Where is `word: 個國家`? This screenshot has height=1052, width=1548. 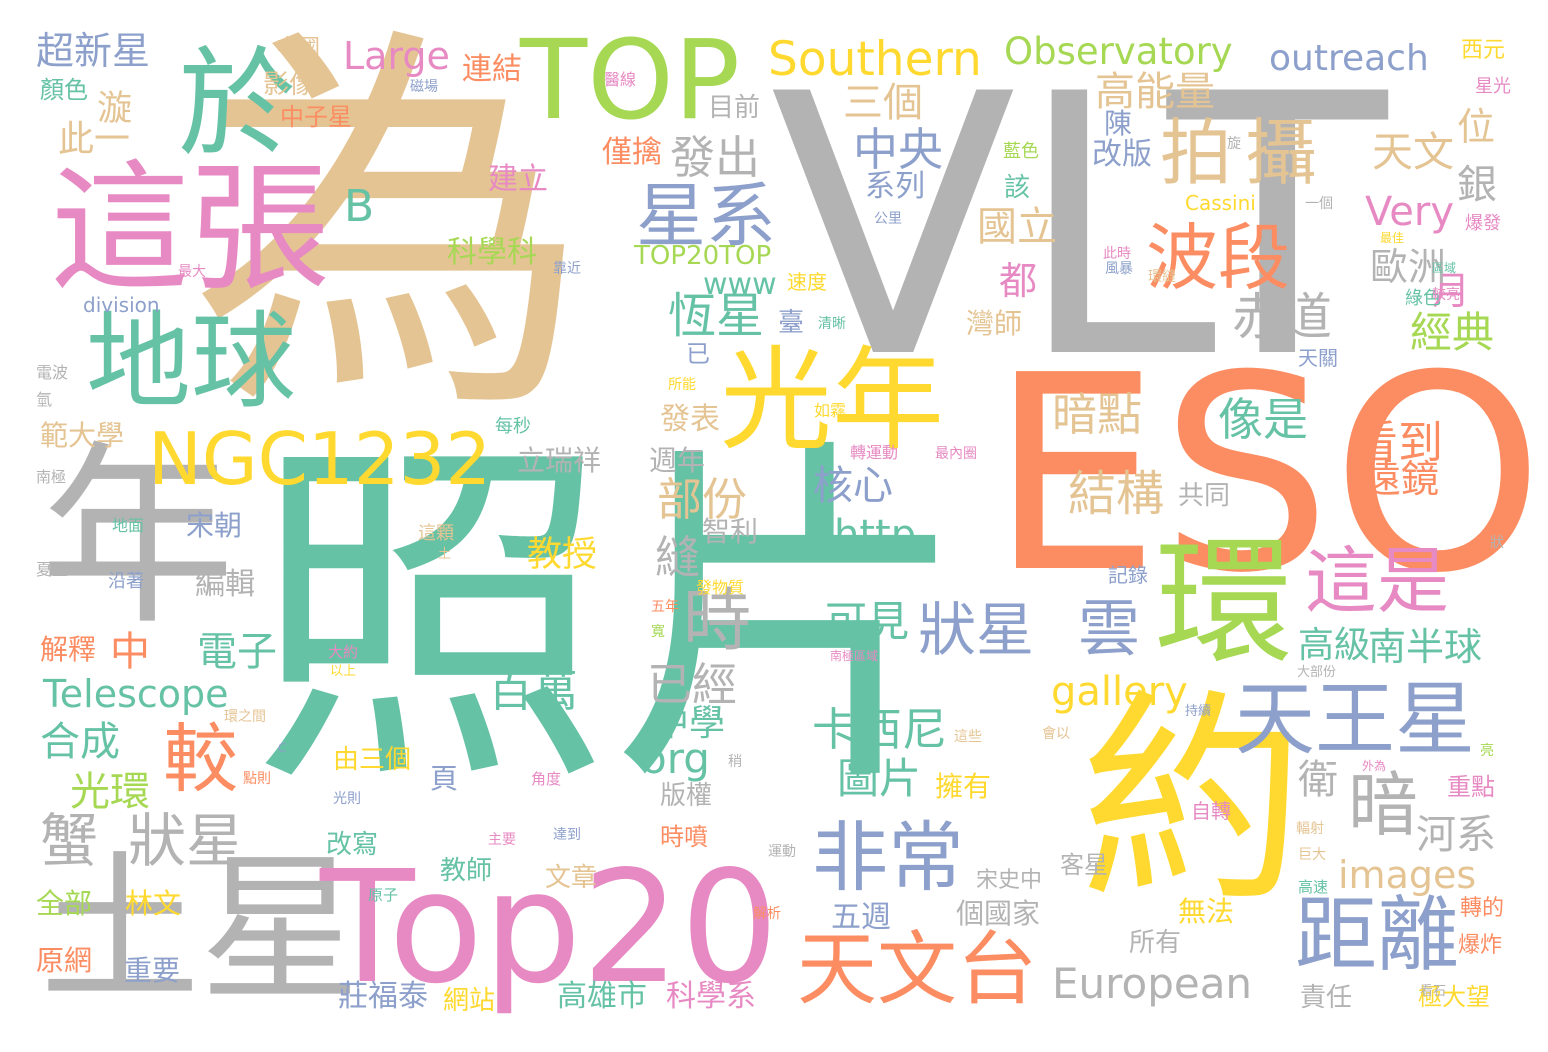 word: 個國家 is located at coordinates (998, 913).